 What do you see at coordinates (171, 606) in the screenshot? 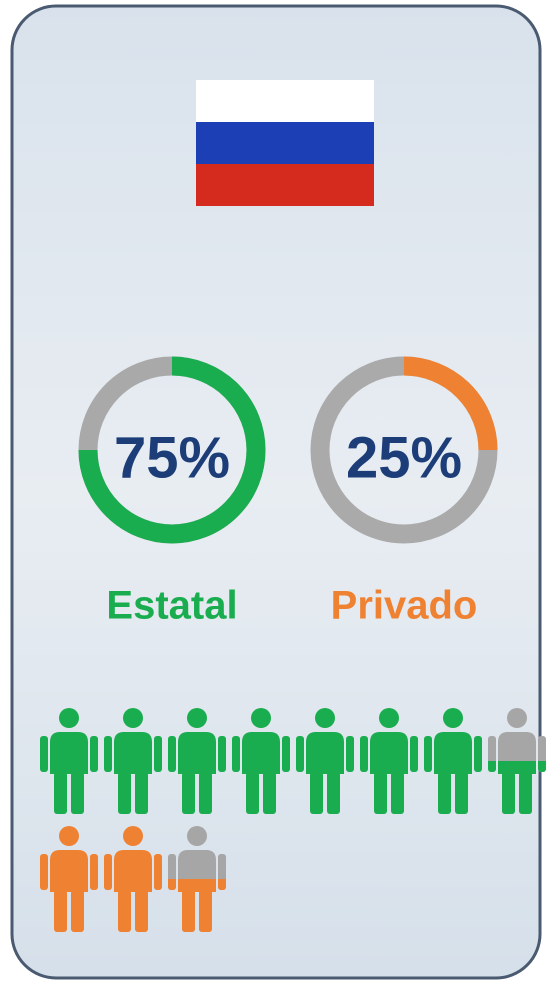
I see `donut-title: Estatal` at bounding box center [171, 606].